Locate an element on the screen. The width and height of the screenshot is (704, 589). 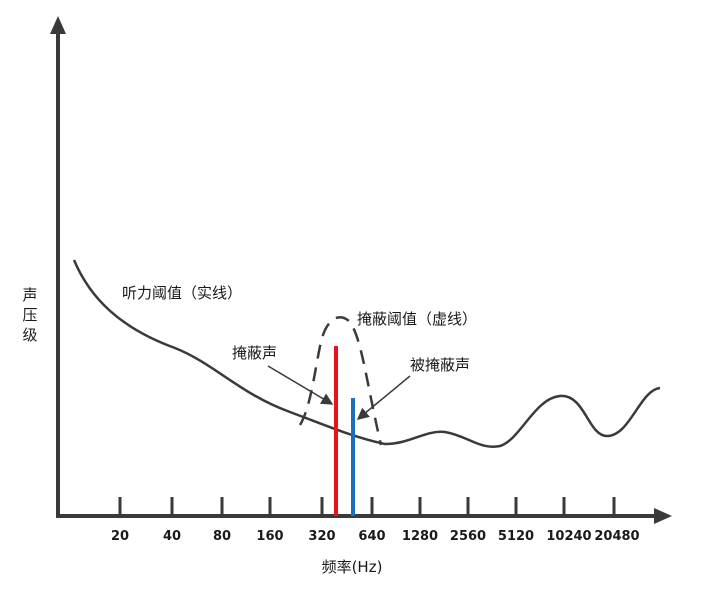
x-tick-label: 320 is located at coordinates (321, 536).